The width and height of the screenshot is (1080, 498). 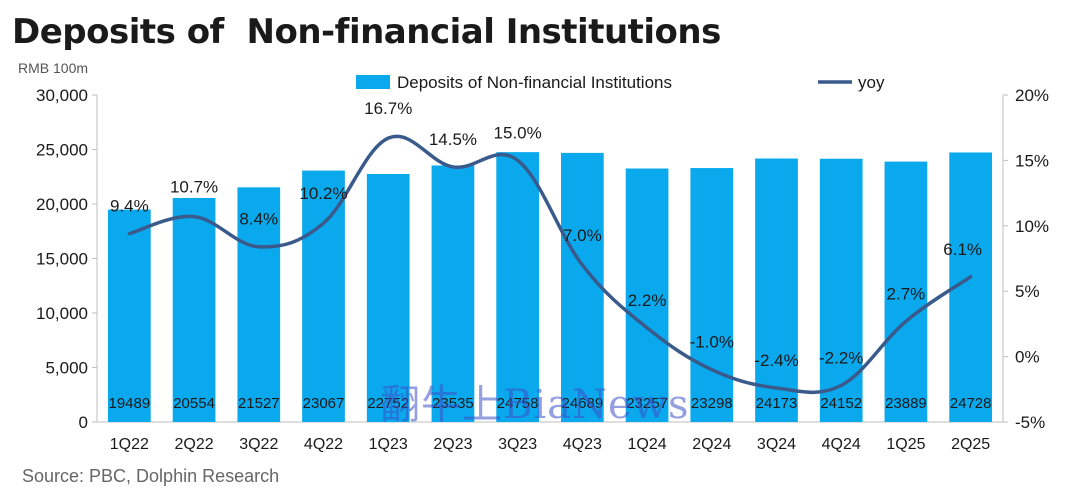 What do you see at coordinates (324, 403) in the screenshot?
I see `bar-value-label: 23067` at bounding box center [324, 403].